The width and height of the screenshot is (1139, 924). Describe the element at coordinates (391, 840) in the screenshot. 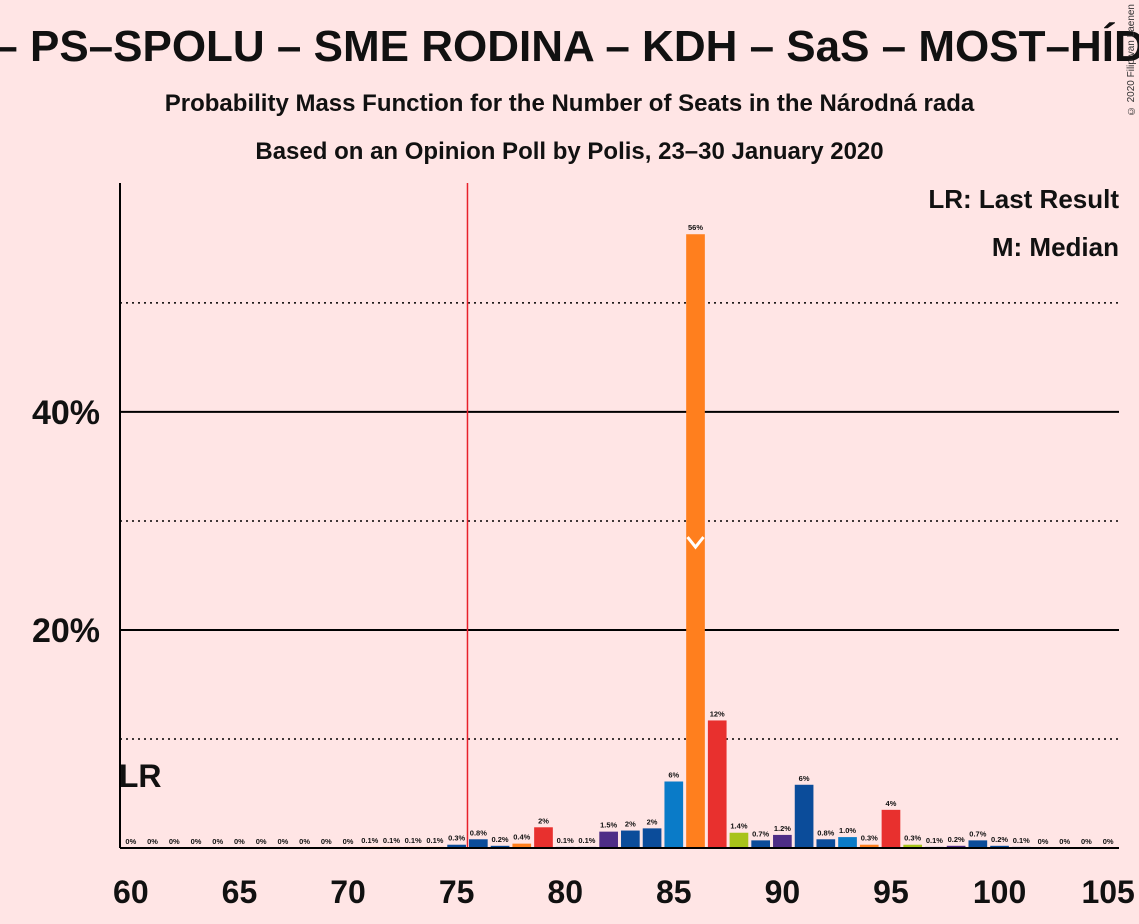

I see `bar-label-72: 0.1%` at that location.